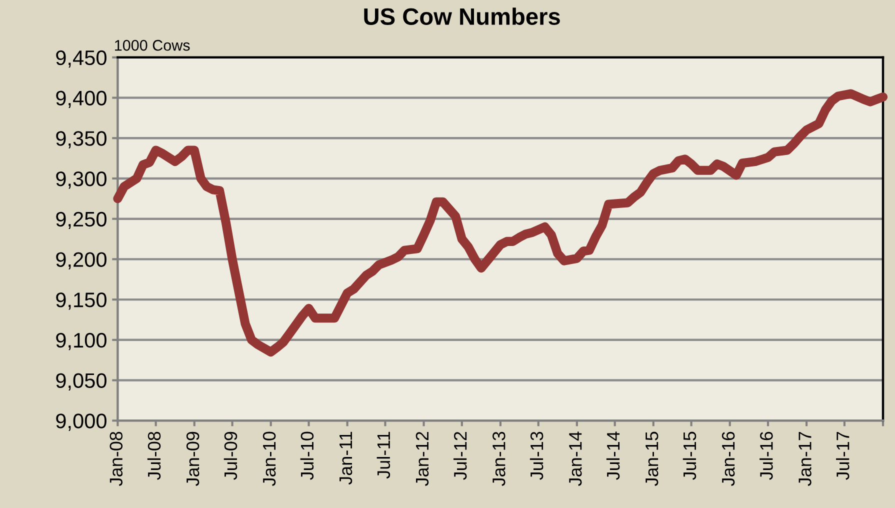 Image resolution: width=895 pixels, height=508 pixels. What do you see at coordinates (81, 221) in the screenshot?
I see `y-tick-label: 9,250` at bounding box center [81, 221].